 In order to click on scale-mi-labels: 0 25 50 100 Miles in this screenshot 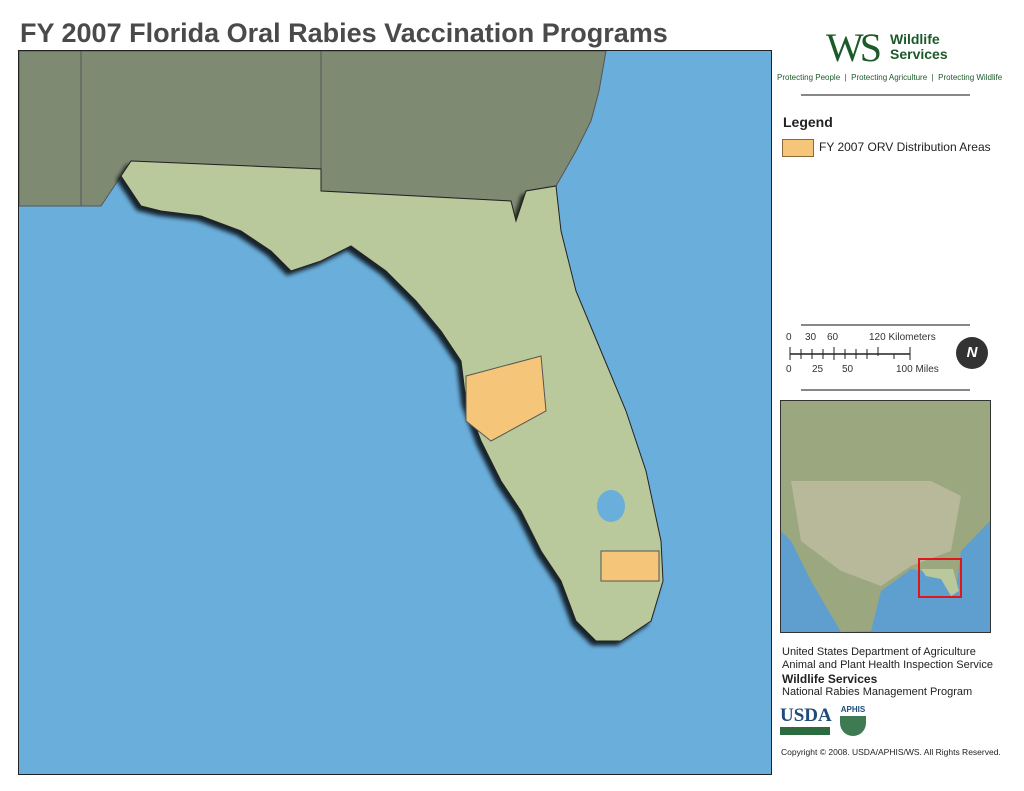, I will do `click(866, 370)`.